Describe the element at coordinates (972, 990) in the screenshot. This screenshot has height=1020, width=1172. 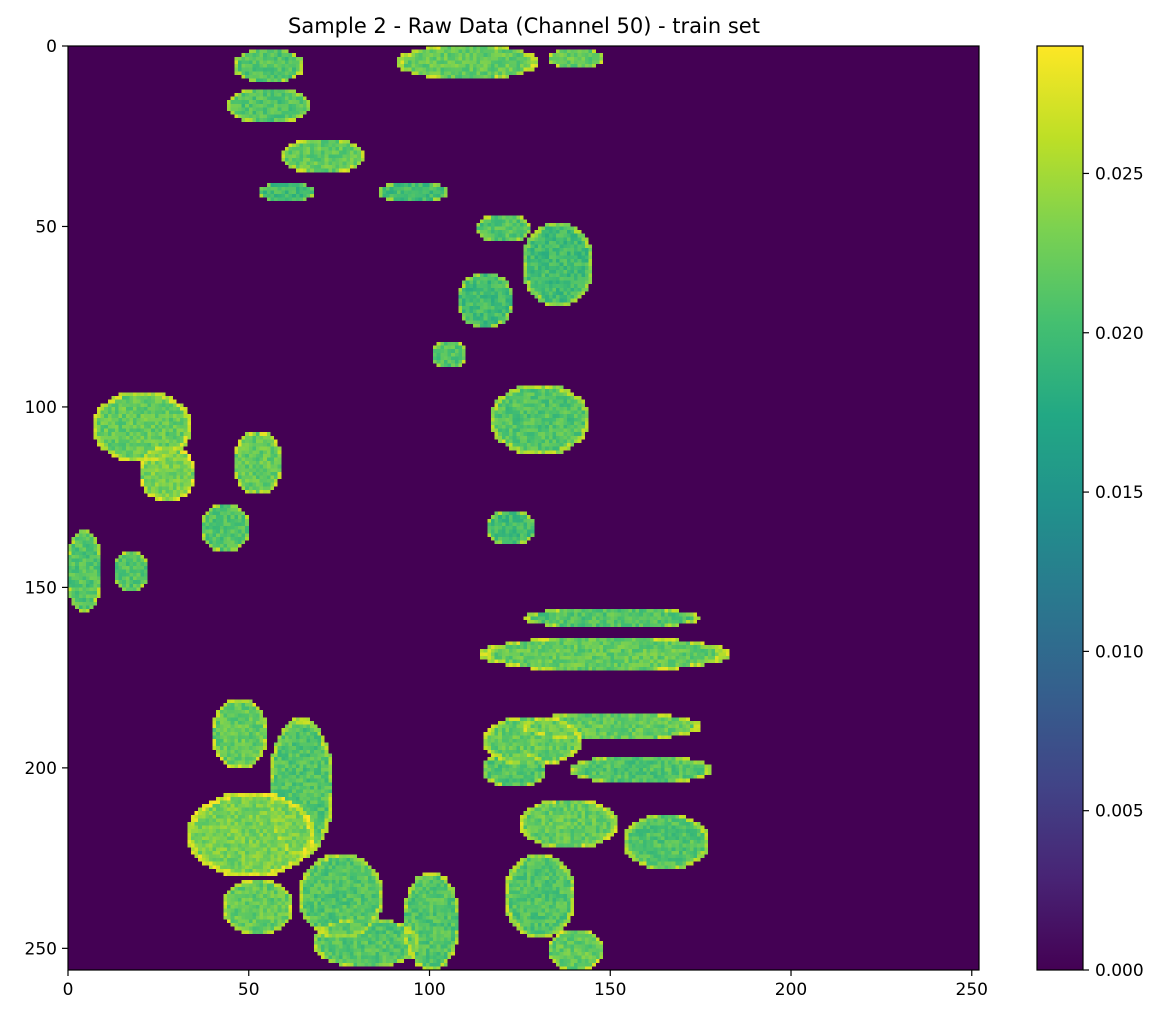
I see `x-tick-label: 250` at that location.